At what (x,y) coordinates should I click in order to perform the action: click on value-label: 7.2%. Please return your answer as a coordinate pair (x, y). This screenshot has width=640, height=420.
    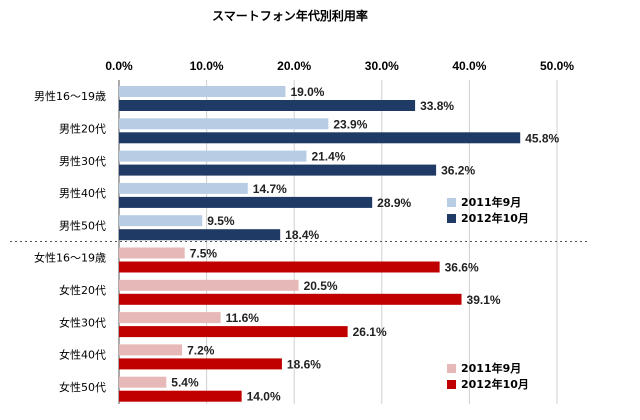
    Looking at the image, I should click on (201, 350).